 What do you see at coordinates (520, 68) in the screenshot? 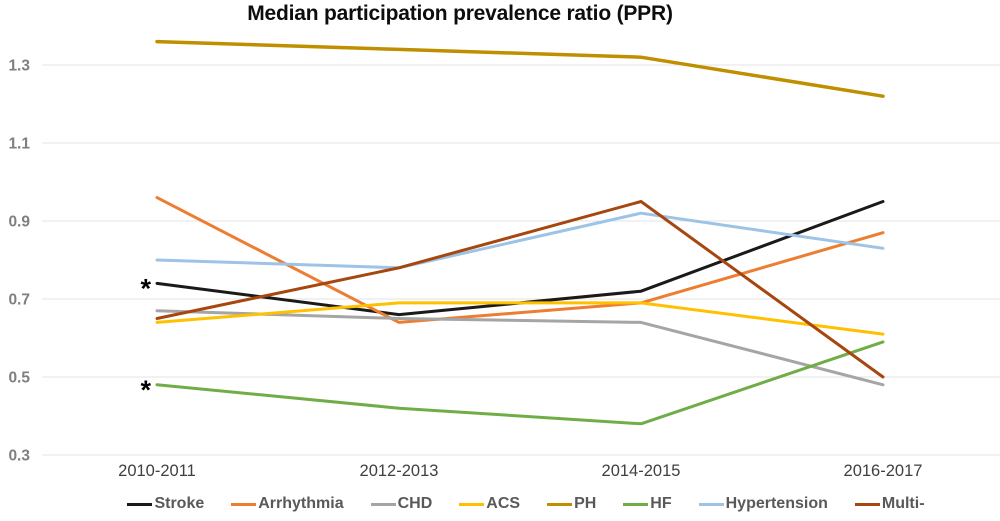
I see `series-line-ph` at bounding box center [520, 68].